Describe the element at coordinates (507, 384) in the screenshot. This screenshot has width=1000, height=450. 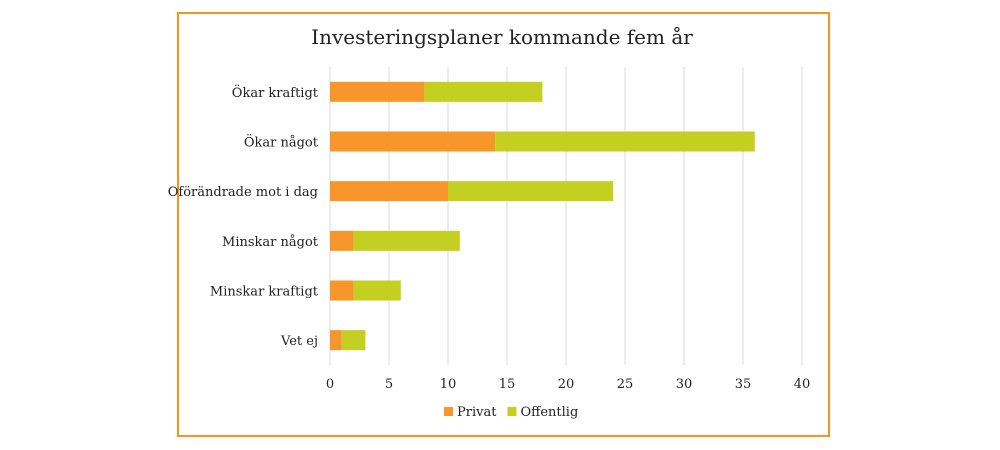
I see `x-tick-label: 15` at that location.